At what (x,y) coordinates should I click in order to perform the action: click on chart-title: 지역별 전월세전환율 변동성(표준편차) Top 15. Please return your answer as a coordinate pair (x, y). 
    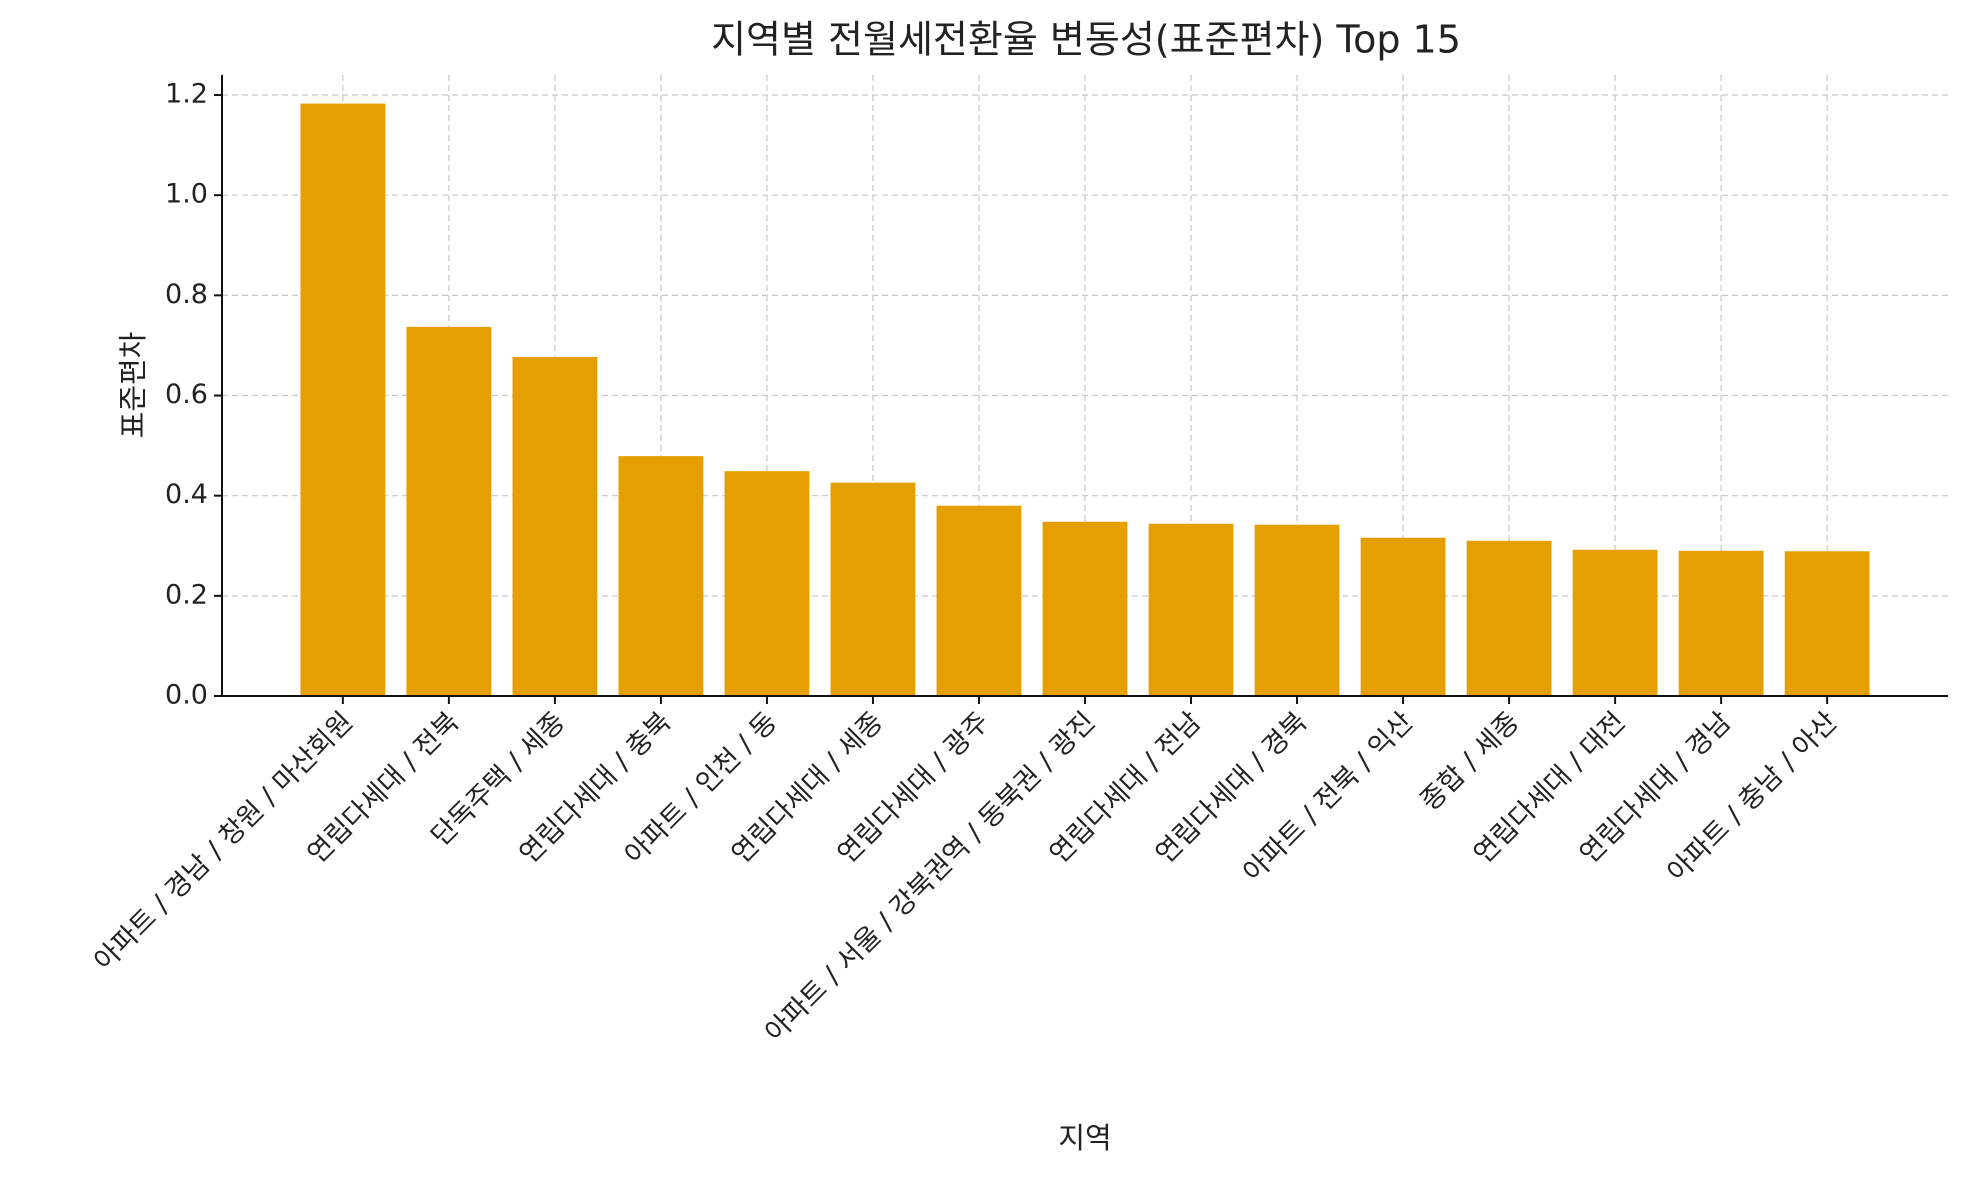
    Looking at the image, I should click on (1086, 40).